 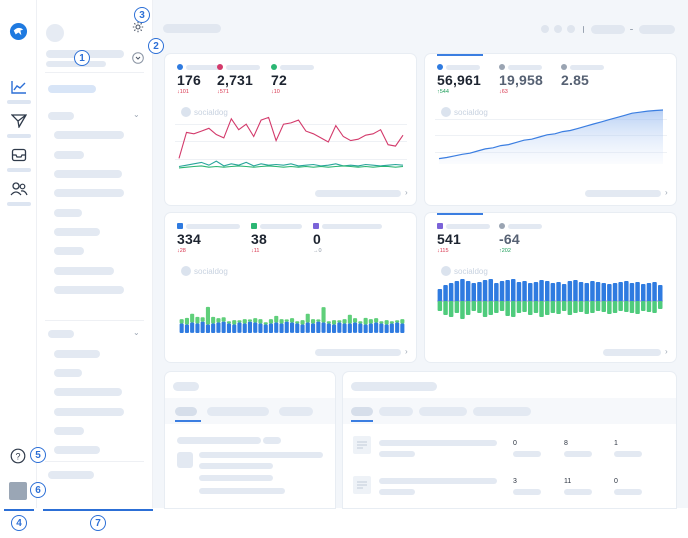 What do you see at coordinates (19, 90) in the screenshot?
I see `nav-analytics` at bounding box center [19, 90].